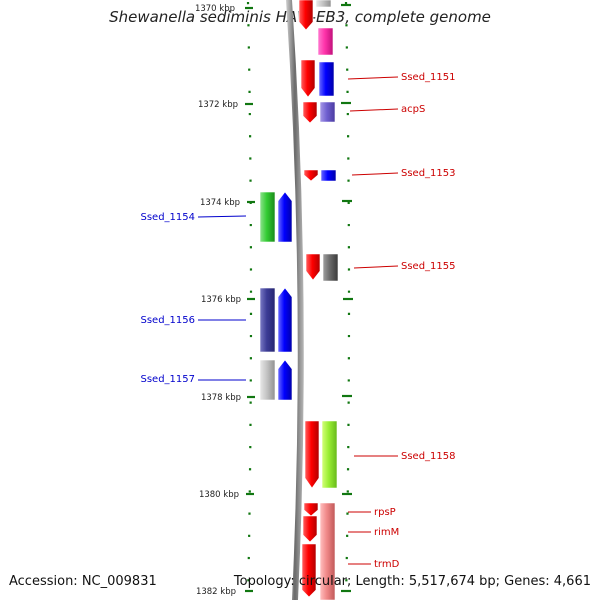  Describe the element at coordinates (428, 456) in the screenshot. I see `gene-label: Ssed_1158` at that location.